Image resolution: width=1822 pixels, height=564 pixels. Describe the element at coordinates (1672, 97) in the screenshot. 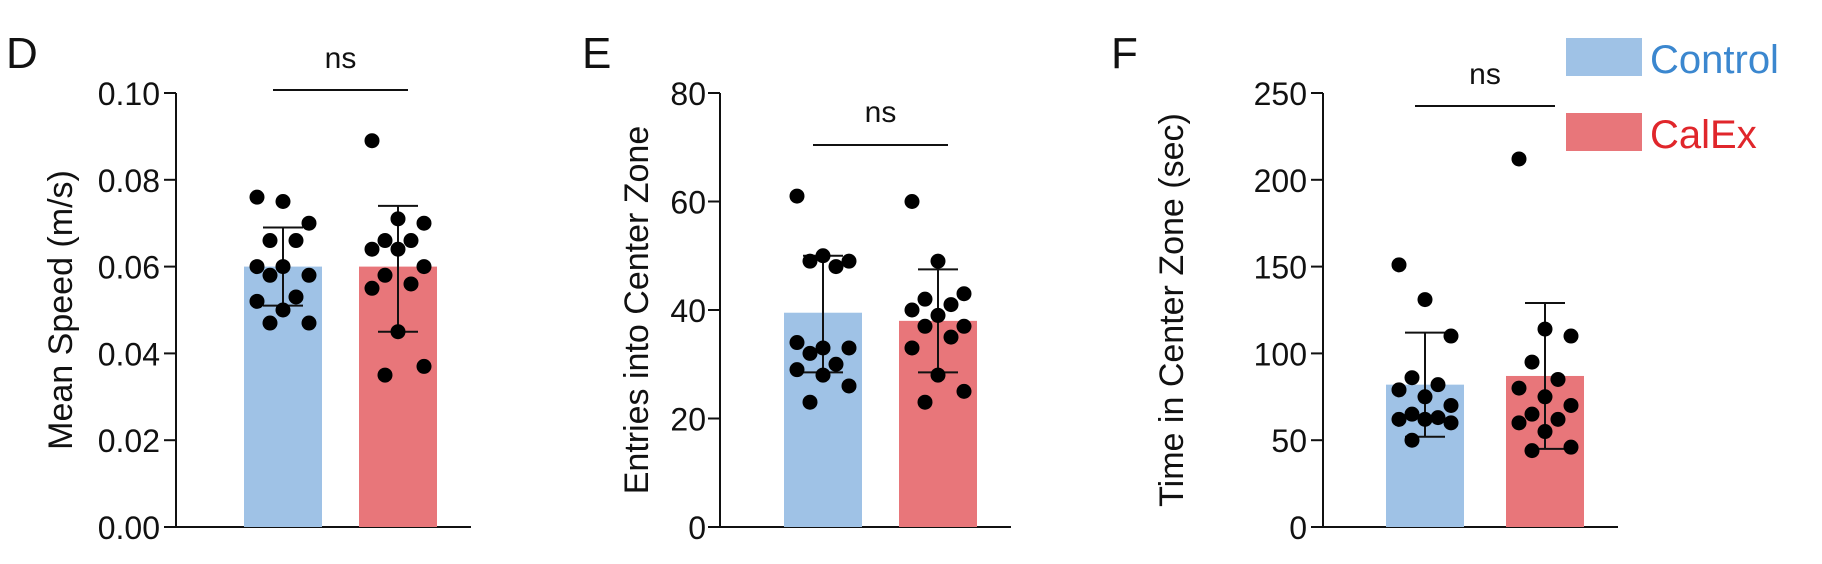

I see `legend: Control CalEx` at that location.